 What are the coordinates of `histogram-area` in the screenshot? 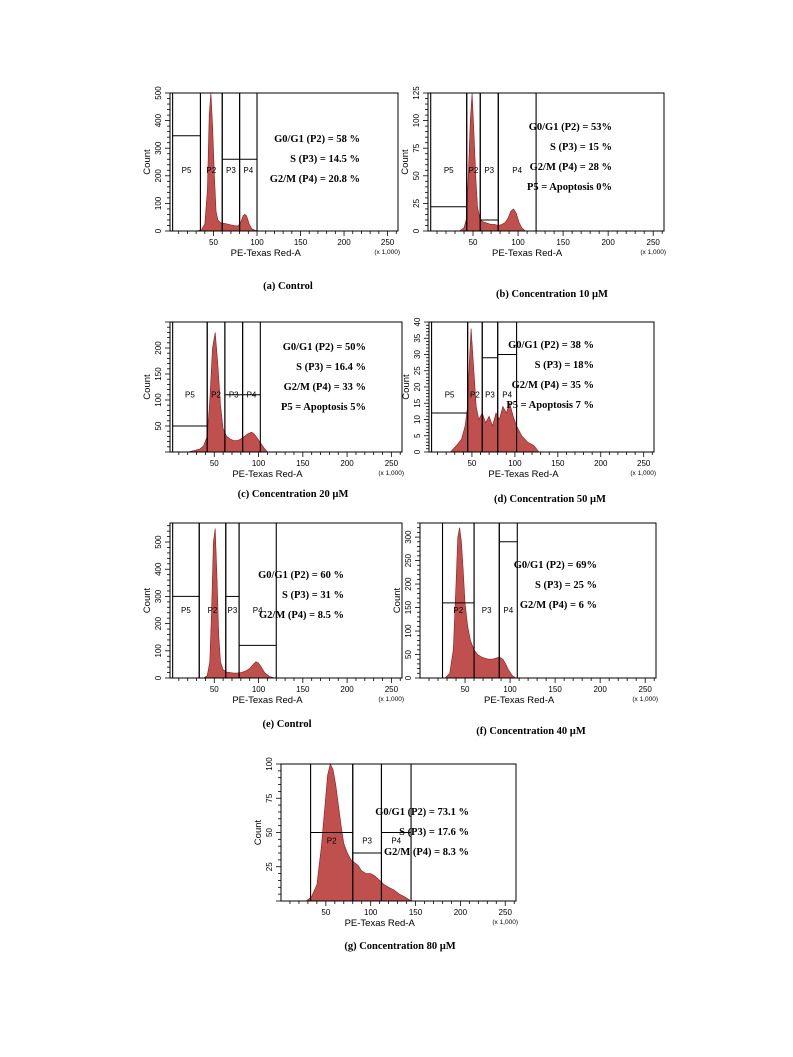 It's located at (492, 162).